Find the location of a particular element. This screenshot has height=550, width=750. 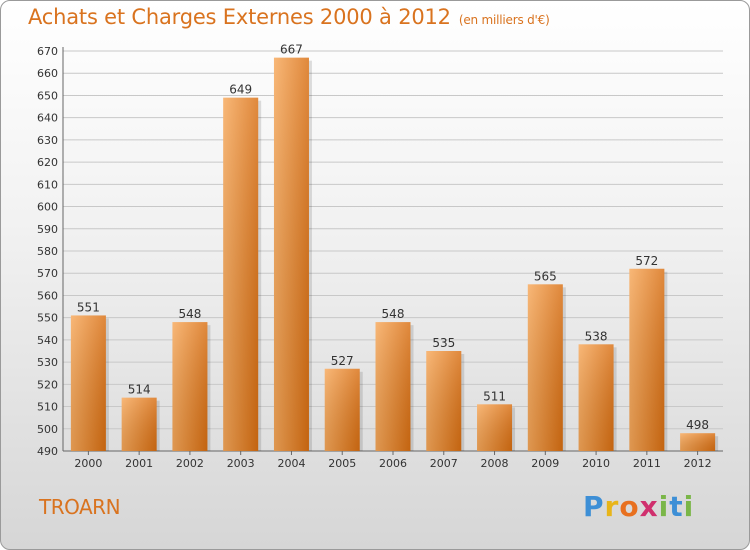

y-tick-label: 510 is located at coordinates (47, 407).